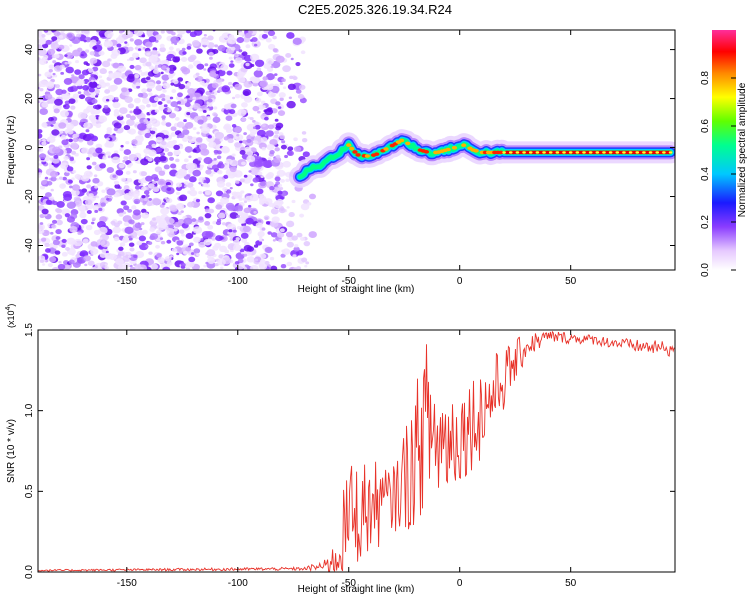  Describe the element at coordinates (356, 289) in the screenshot. I see `spectrogram-x-label: Height of straight line (km)` at that location.